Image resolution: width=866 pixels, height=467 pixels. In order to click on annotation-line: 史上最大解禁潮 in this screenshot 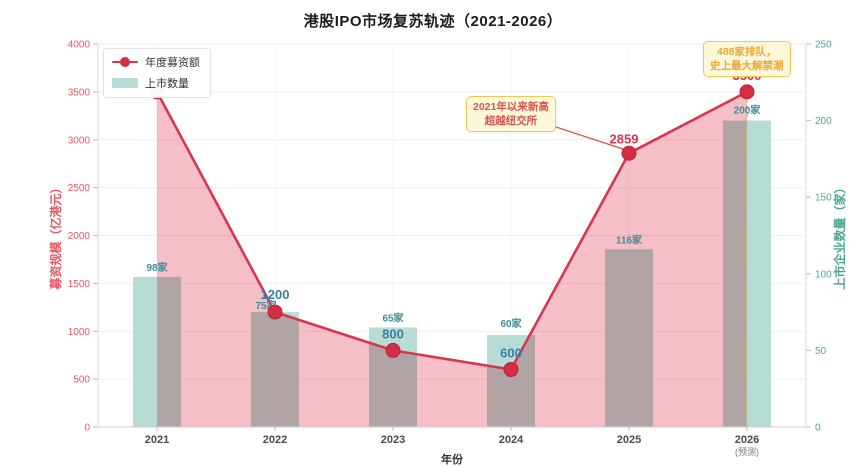, I will do `click(747, 66)`.